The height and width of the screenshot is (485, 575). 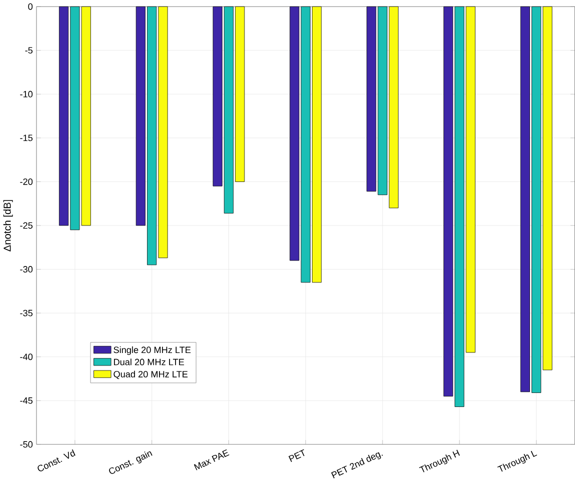 What do you see at coordinates (26, 313) in the screenshot?
I see `y-tick-label: -35` at bounding box center [26, 313].